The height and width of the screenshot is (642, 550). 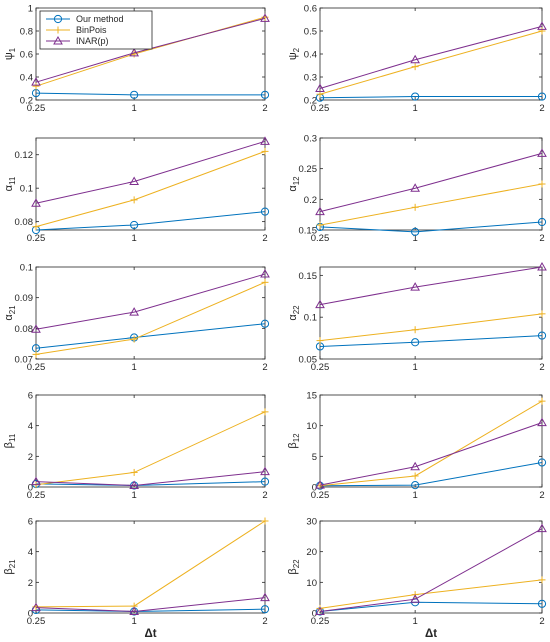 I want to click on y-tick-label: 0.6, so click(x=310, y=9).